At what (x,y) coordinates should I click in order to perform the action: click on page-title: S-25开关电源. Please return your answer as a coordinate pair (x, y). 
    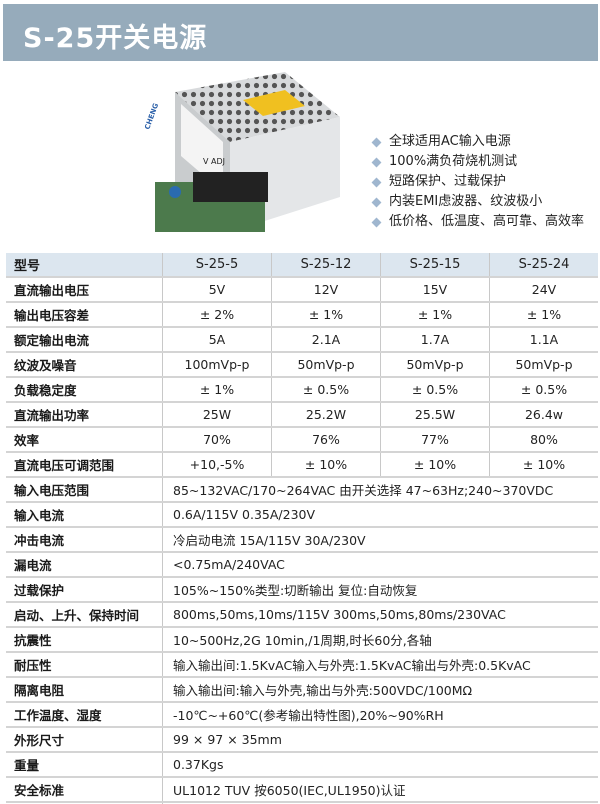
    Looking at the image, I should click on (115, 38).